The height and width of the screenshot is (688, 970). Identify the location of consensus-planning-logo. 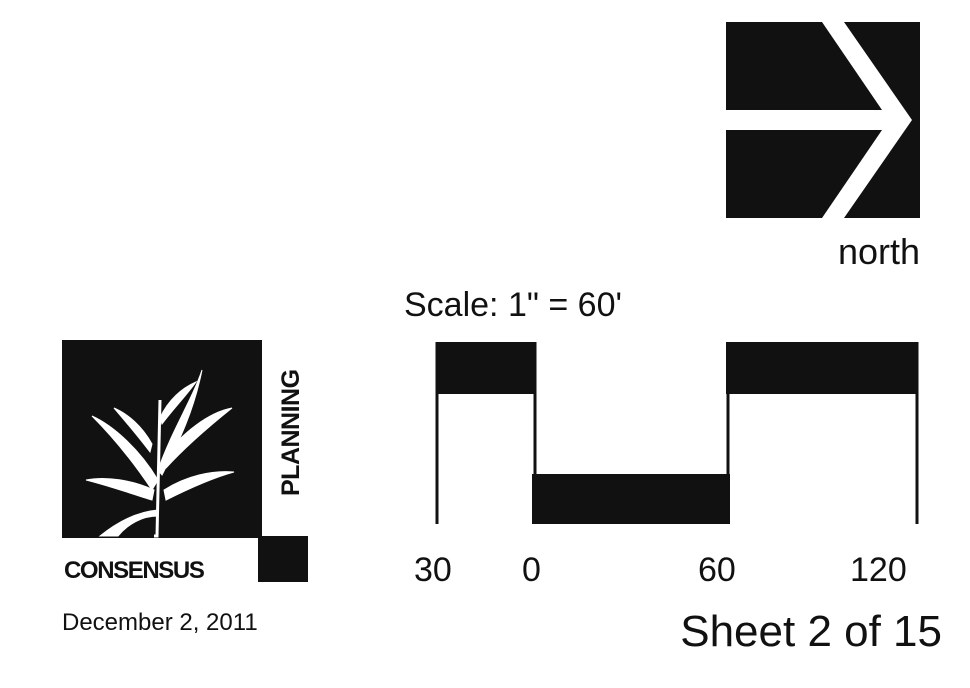
(185, 461).